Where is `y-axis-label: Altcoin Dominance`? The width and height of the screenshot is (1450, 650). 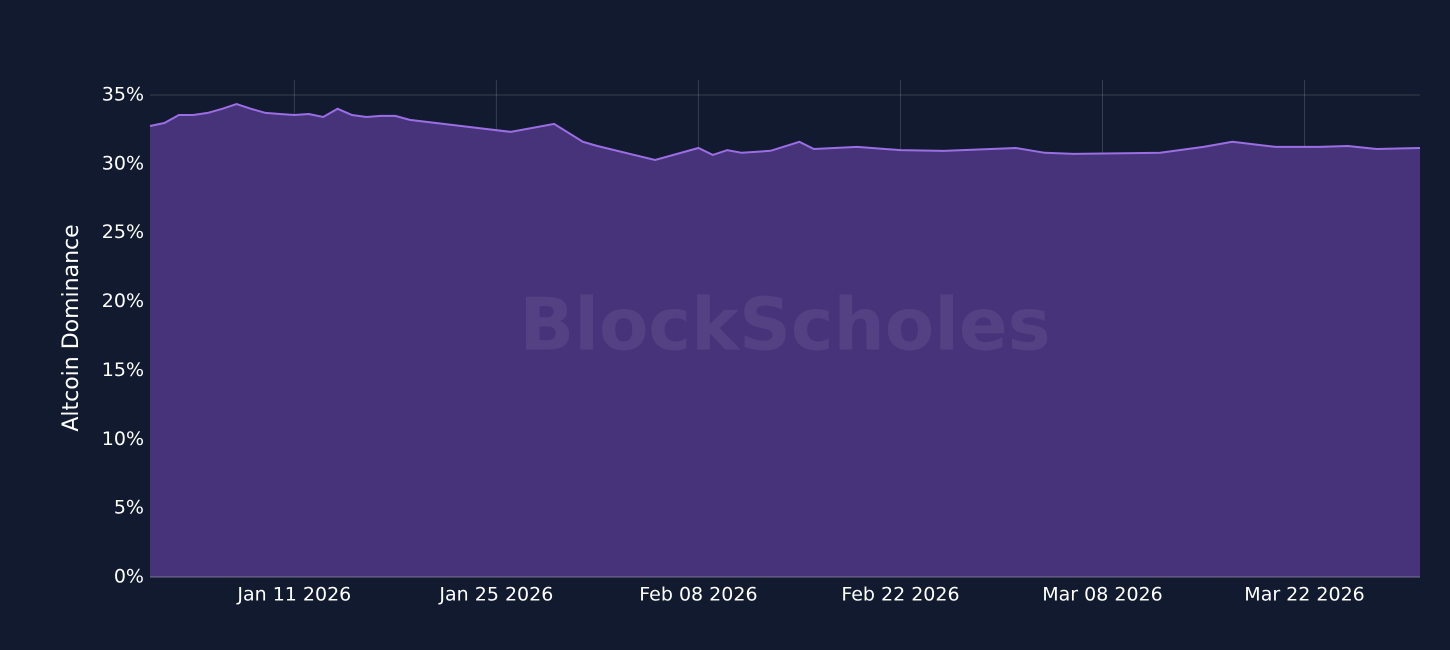 y-axis-label: Altcoin Dominance is located at coordinates (71, 327).